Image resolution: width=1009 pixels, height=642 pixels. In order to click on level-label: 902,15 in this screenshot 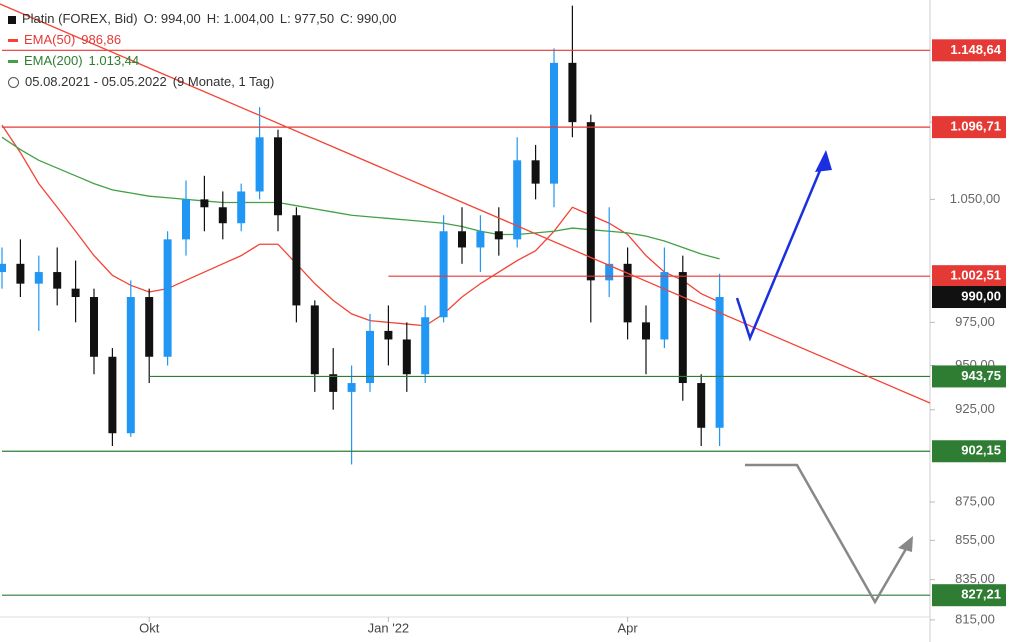, I will do `click(981, 450)`.